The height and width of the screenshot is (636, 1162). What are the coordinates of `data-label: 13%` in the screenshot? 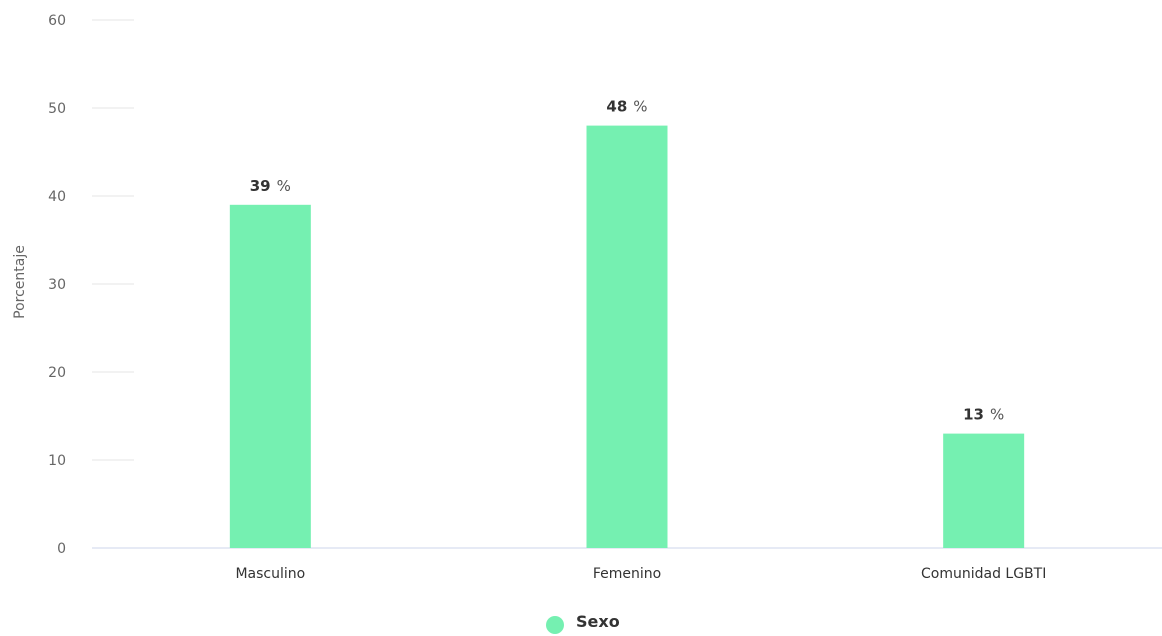 It's located at (983, 415).